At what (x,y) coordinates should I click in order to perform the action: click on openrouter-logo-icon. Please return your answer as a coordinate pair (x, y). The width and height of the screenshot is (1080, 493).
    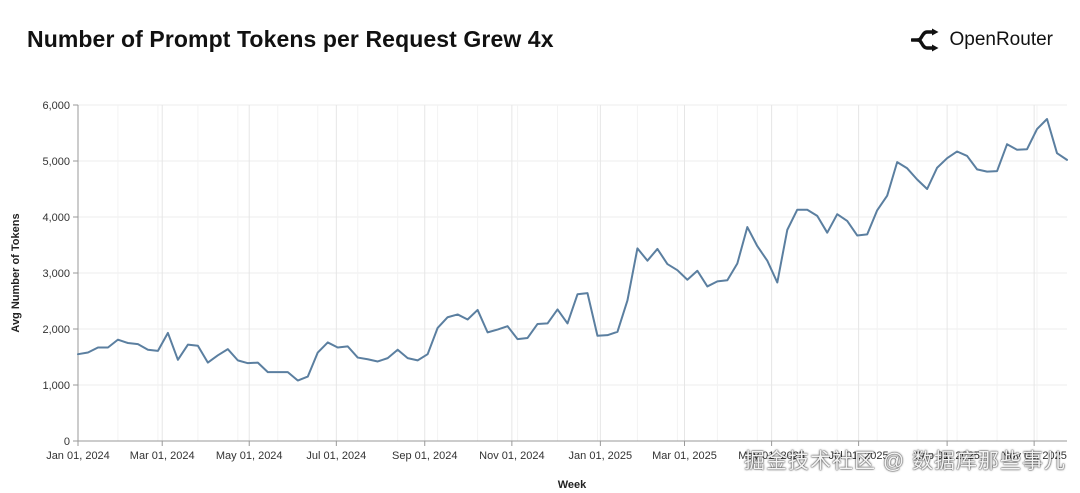
    Looking at the image, I should click on (925, 40).